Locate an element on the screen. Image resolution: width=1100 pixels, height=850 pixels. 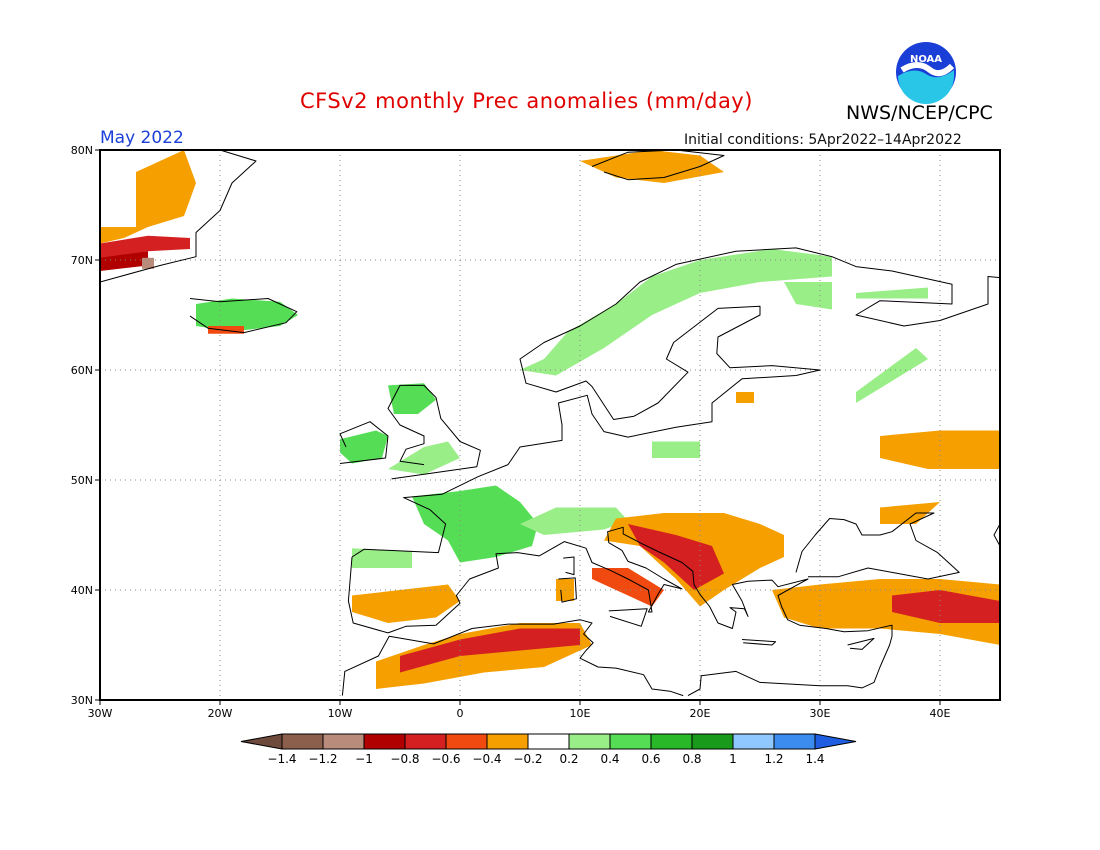
colorbar-label: 1.4 is located at coordinates (814, 759).